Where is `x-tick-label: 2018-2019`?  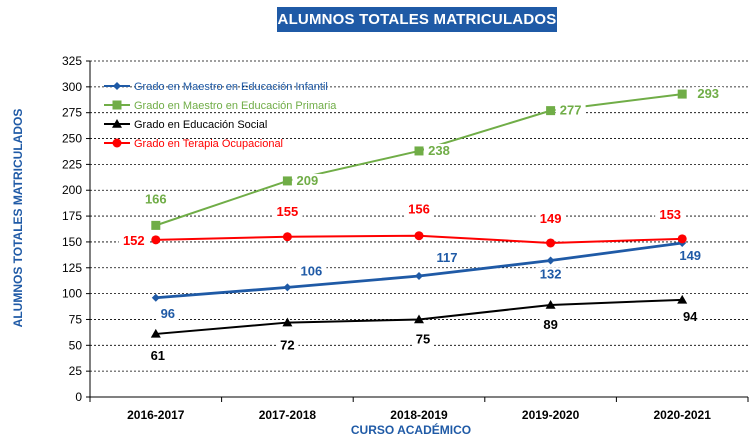
x-tick-label: 2018-2019 is located at coordinates (419, 415).